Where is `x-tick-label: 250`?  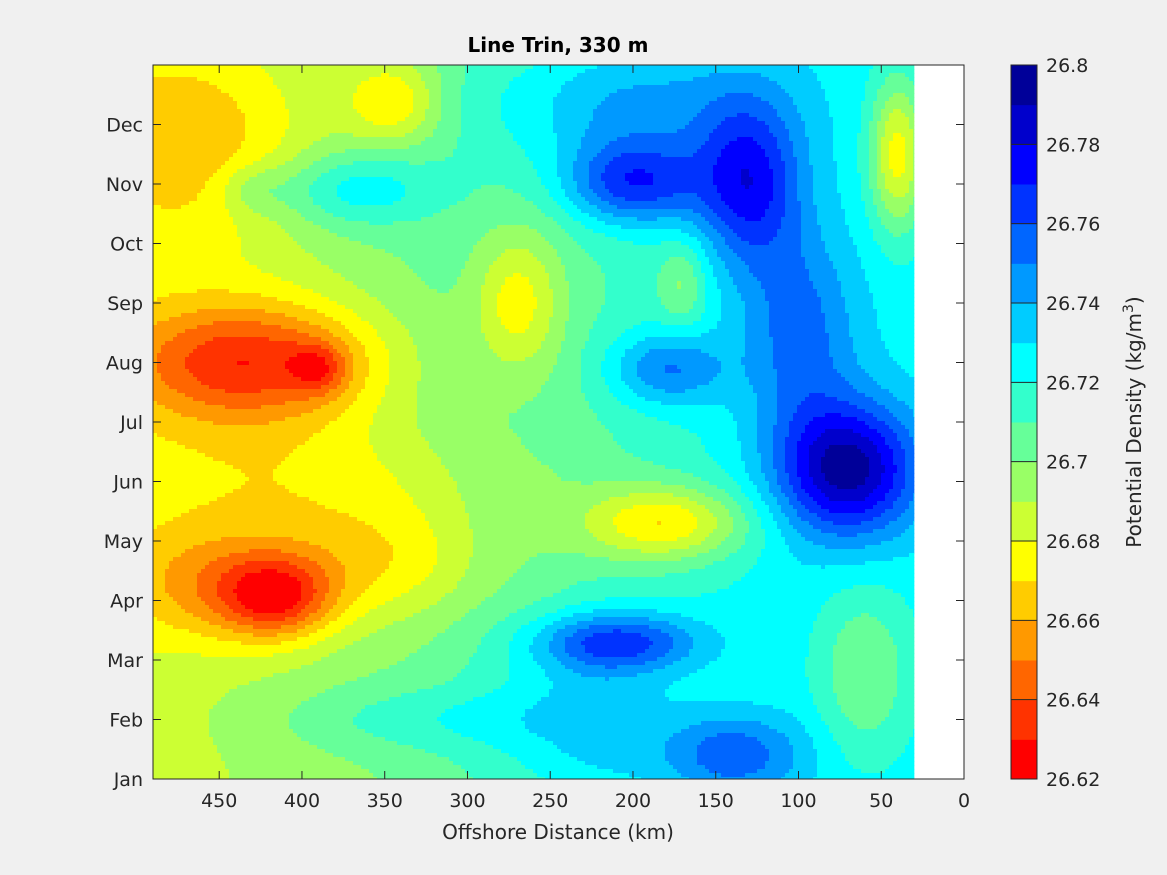
x-tick-label: 250 is located at coordinates (550, 801).